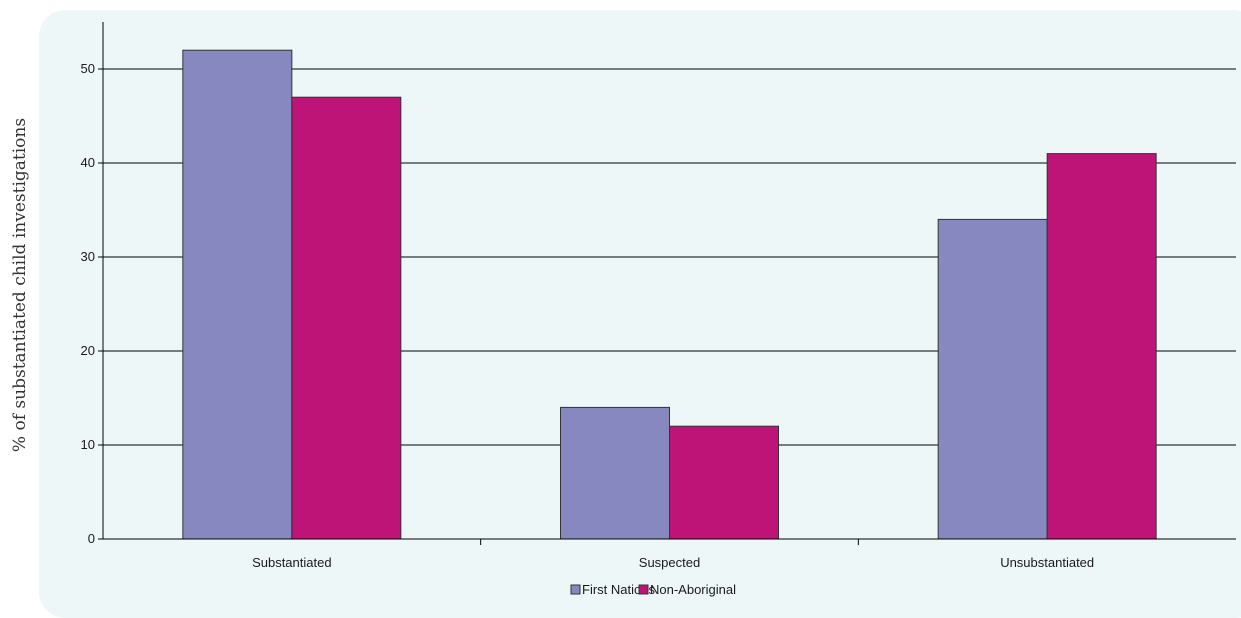 The width and height of the screenshot is (1241, 618). What do you see at coordinates (292, 562) in the screenshot?
I see `x-tick-label: Substantiated` at bounding box center [292, 562].